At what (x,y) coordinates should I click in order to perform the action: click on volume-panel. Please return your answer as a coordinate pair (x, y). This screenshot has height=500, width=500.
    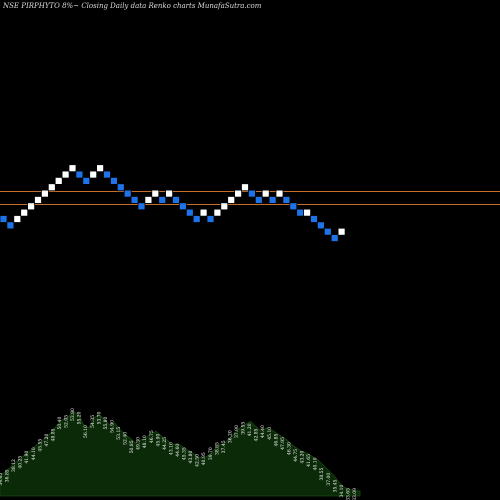
    Looking at the image, I should click on (180, 453).